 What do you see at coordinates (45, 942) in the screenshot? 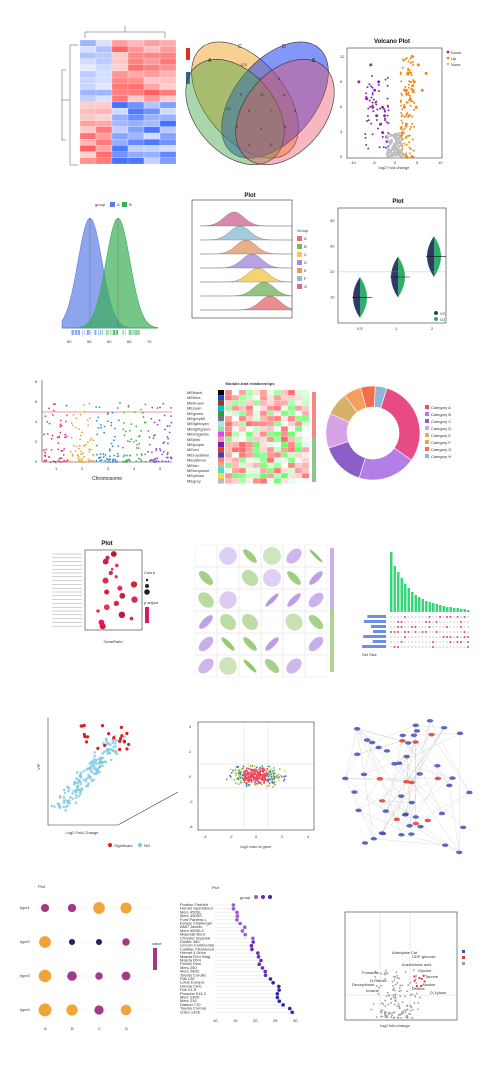
I see `bgrid-bubble` at bounding box center [45, 942].